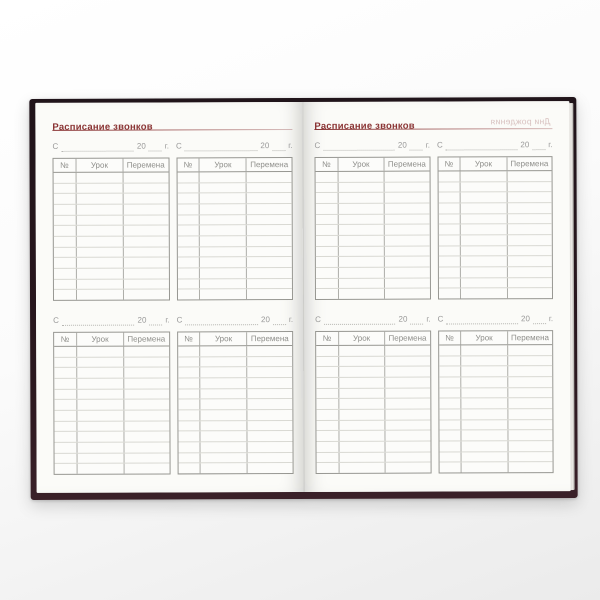 The width and height of the screenshot is (600, 600). What do you see at coordinates (373, 402) in the screenshot?
I see `schedule-table: № Урок Перемена` at bounding box center [373, 402].